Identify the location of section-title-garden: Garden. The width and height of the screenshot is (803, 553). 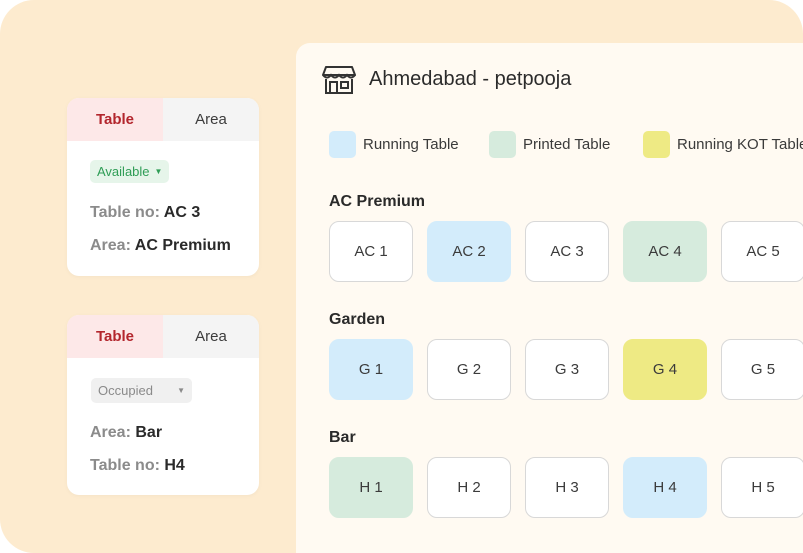
(357, 319).